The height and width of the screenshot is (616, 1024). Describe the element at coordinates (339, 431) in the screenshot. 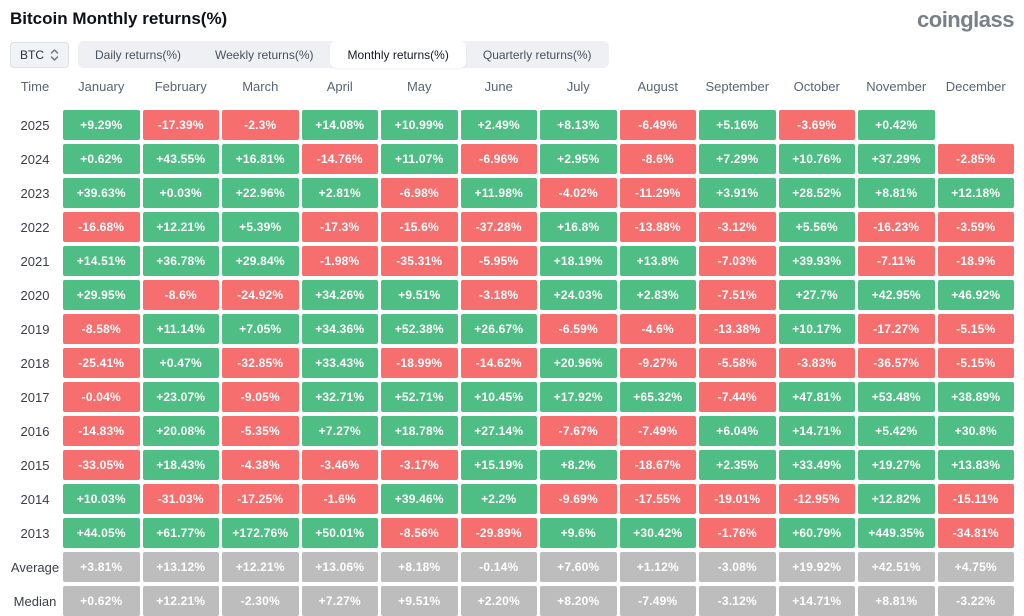

I see `return-cell: +7.27%` at that location.